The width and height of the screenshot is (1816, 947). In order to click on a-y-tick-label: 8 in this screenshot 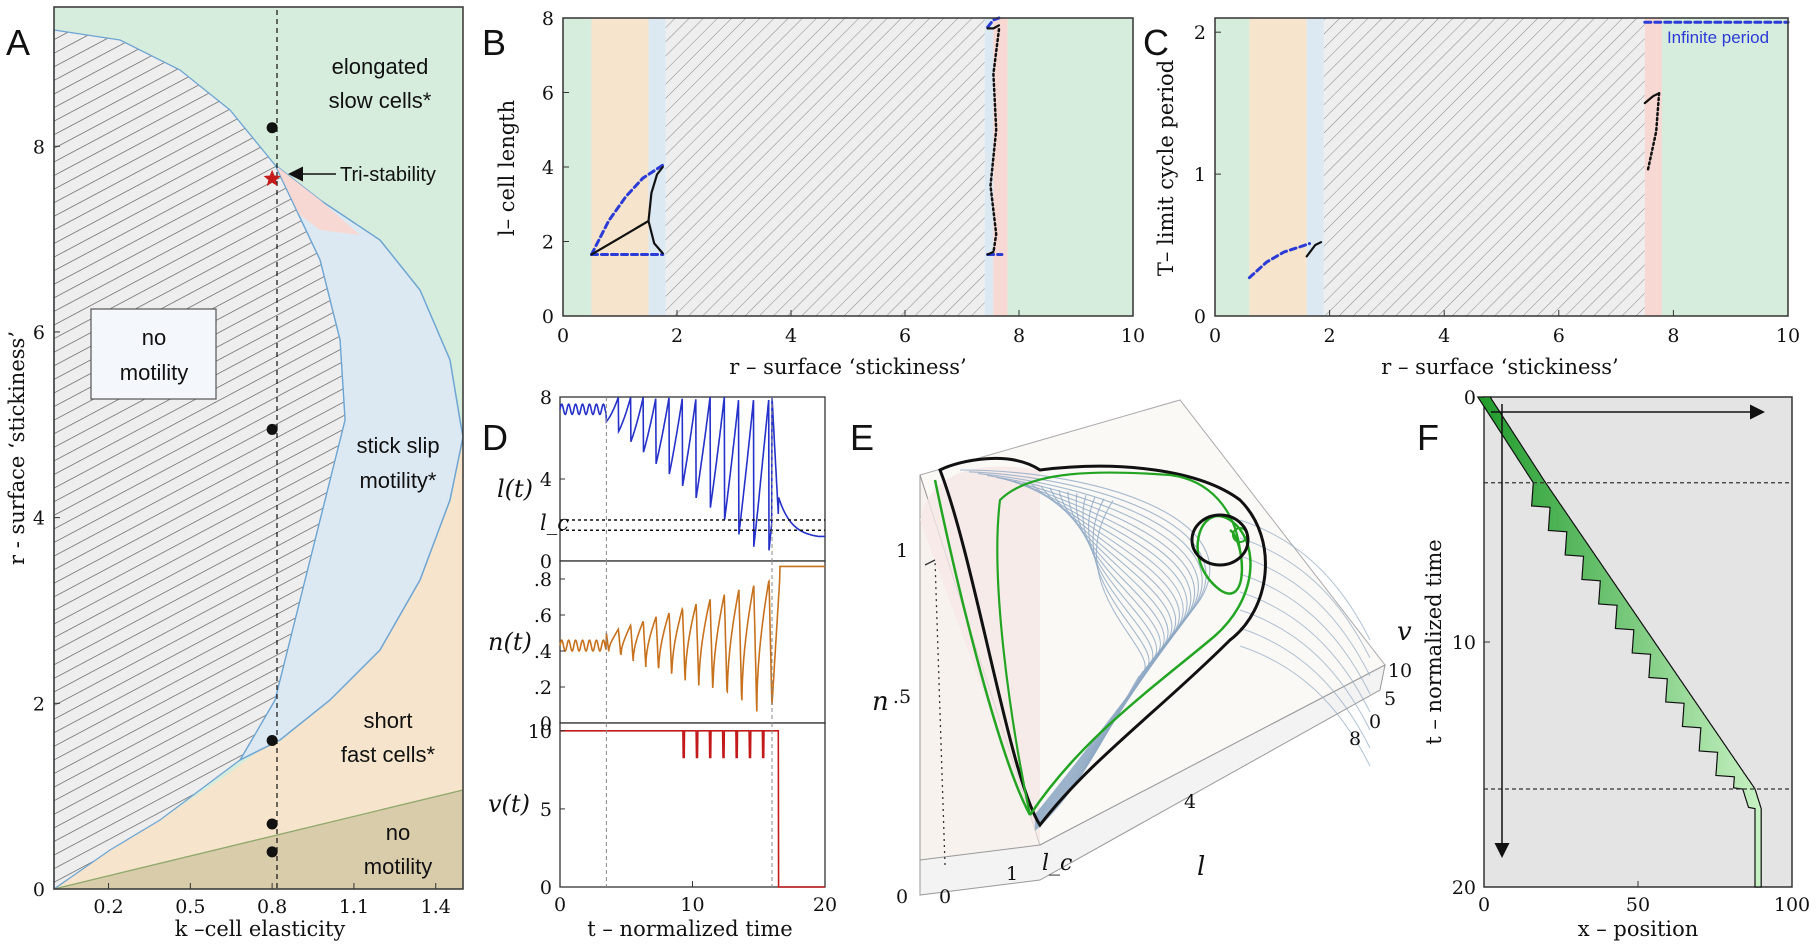, I will do `click(39, 147)`.